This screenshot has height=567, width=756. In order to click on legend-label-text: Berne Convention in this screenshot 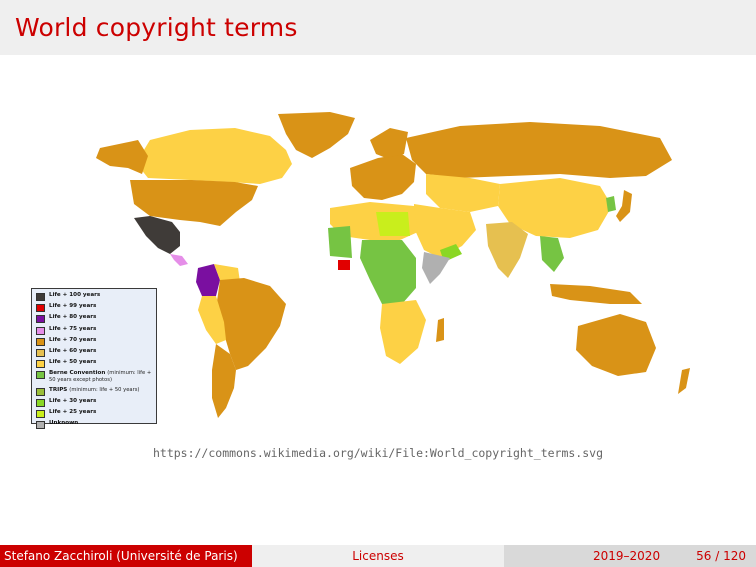, I will do `click(77, 373)`.